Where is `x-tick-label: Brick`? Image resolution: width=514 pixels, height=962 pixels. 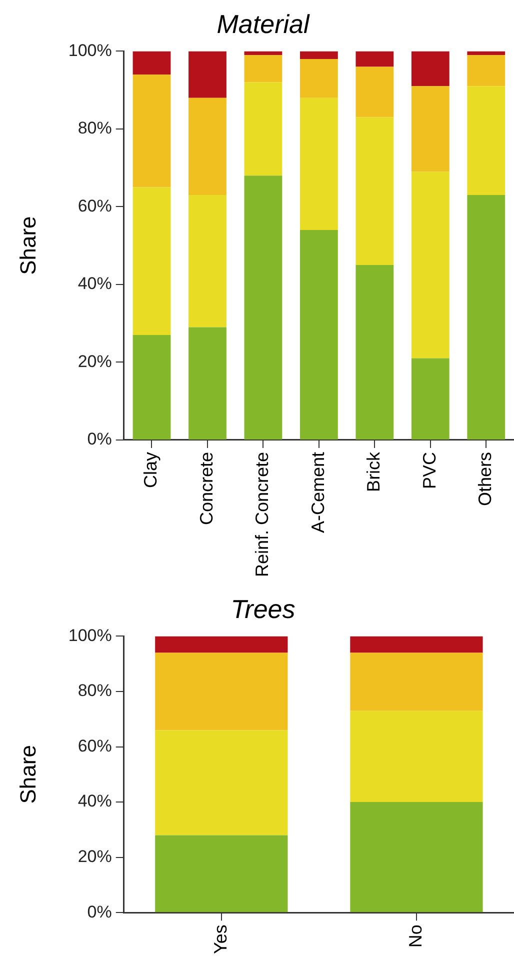 x-tick-label: Brick is located at coordinates (374, 471).